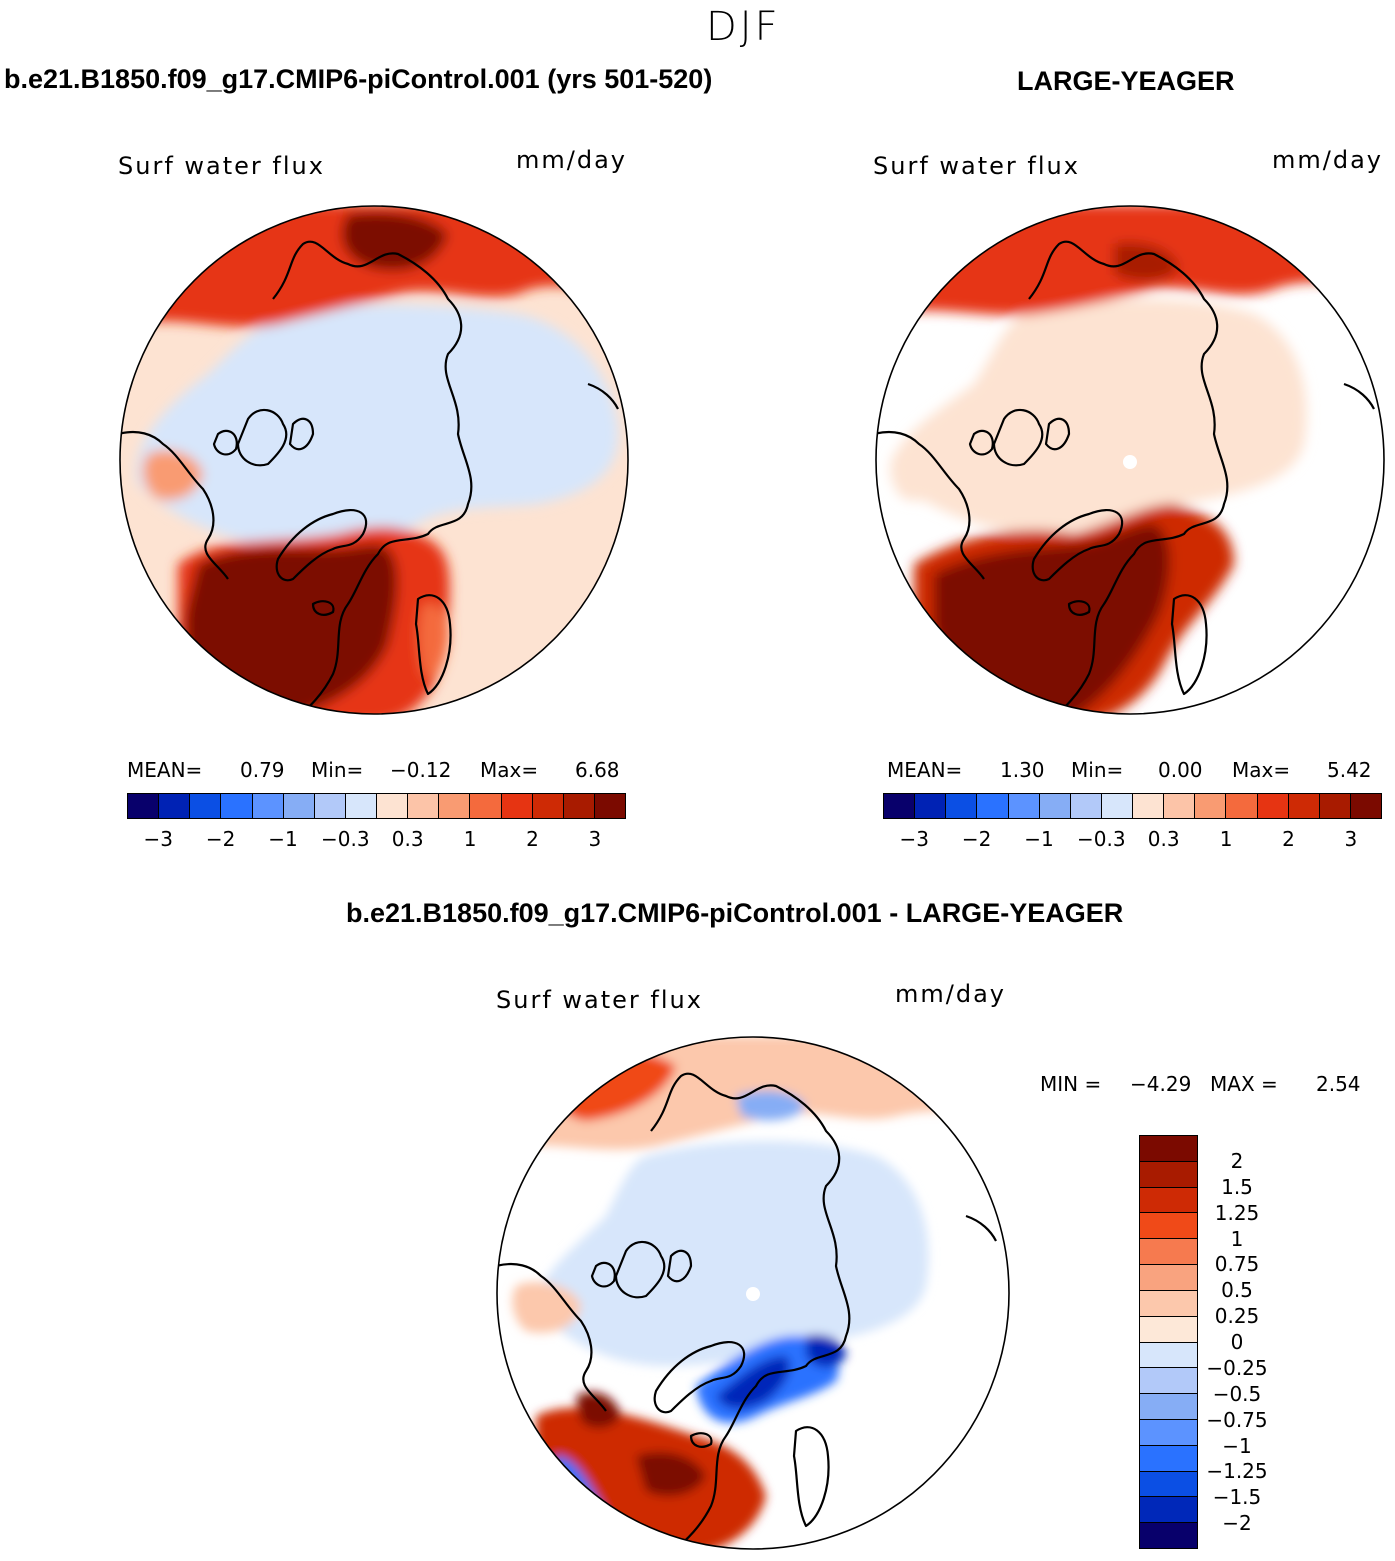 This screenshot has height=1561, width=1395. Describe the element at coordinates (1022, 770) in the screenshot. I see `mean-value: 1.30` at that location.